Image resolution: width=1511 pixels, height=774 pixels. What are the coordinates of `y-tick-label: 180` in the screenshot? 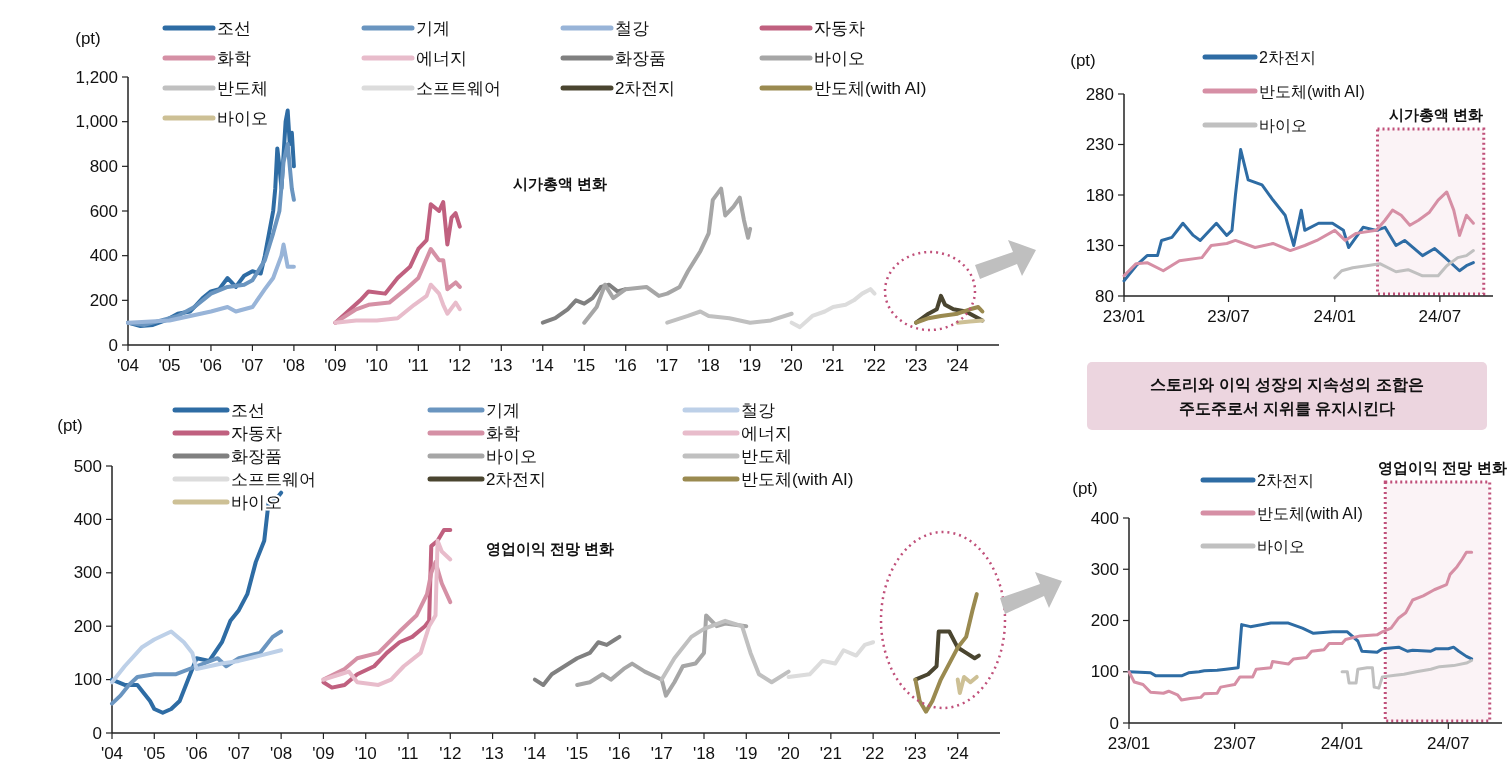 It's located at (1099, 195).